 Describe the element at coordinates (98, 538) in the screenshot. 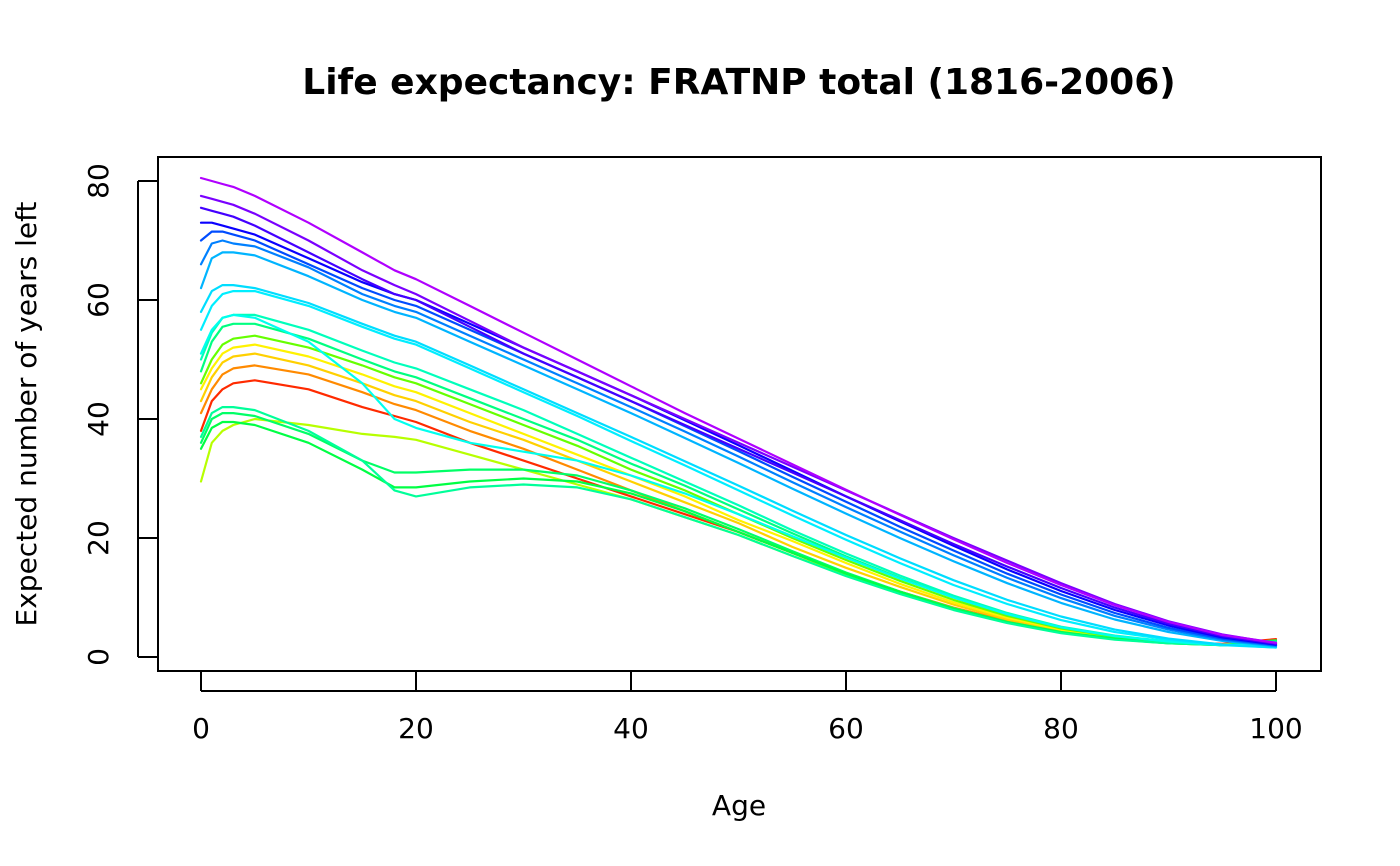

I see `y-tick-label: 20` at that location.